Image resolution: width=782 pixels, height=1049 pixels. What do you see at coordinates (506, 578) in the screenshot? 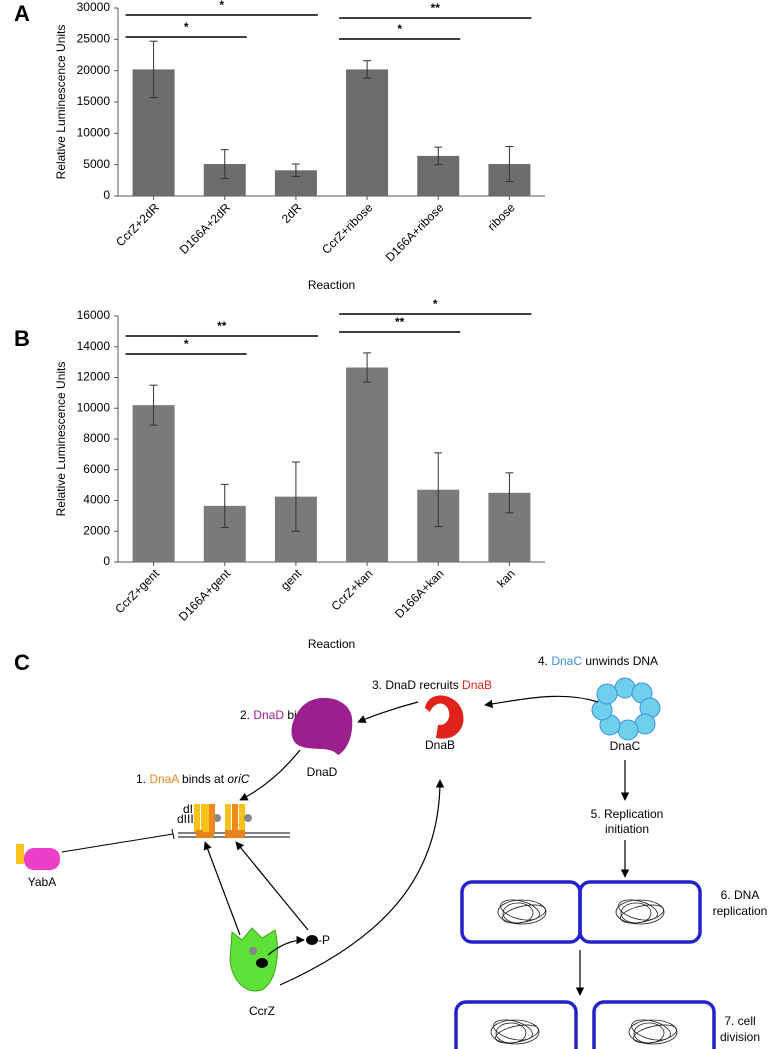
I see `x-tick-label: kan` at bounding box center [506, 578].